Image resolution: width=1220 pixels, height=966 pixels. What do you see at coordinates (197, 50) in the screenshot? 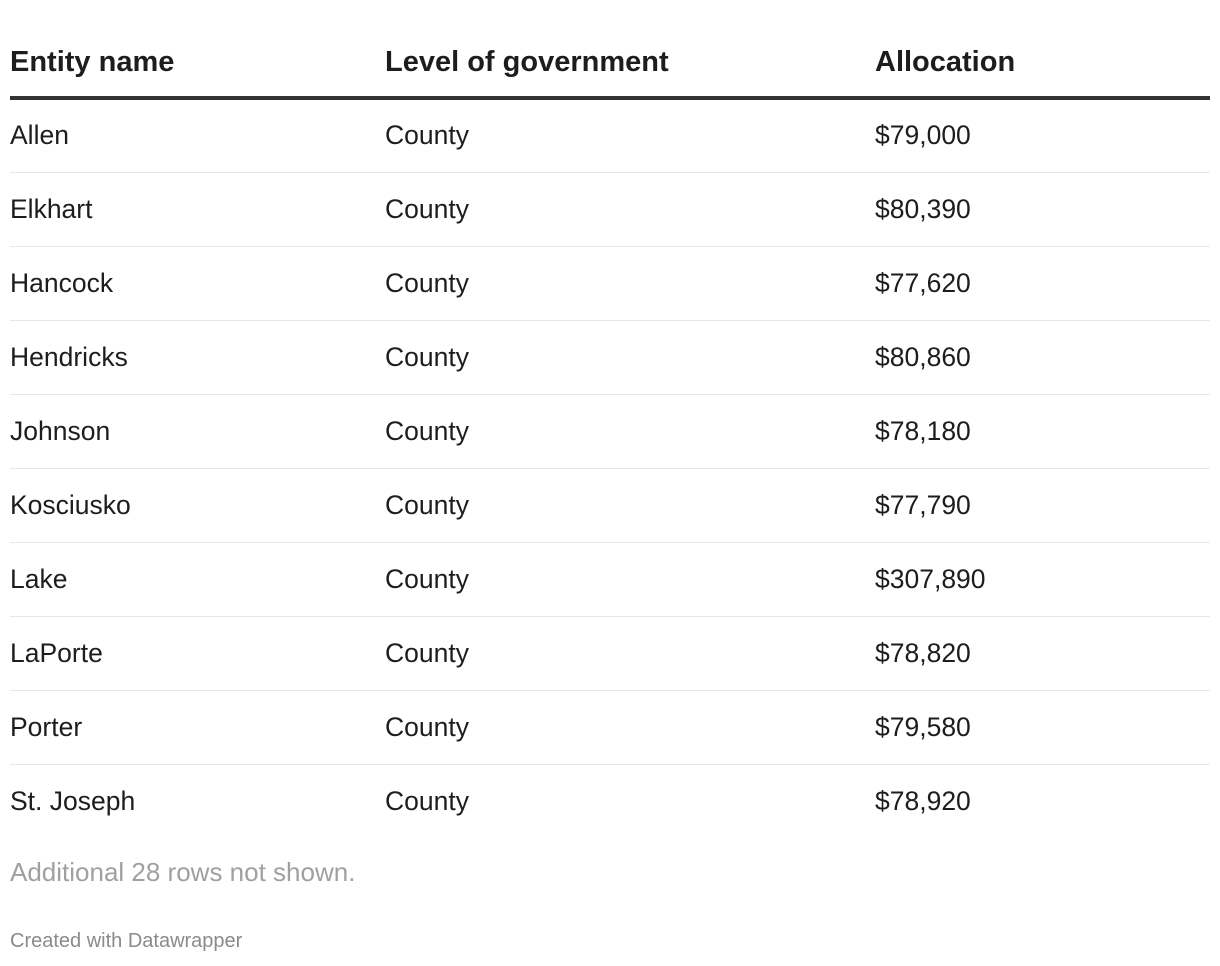
I see `column-header-entity-name: Entity name` at bounding box center [197, 50].